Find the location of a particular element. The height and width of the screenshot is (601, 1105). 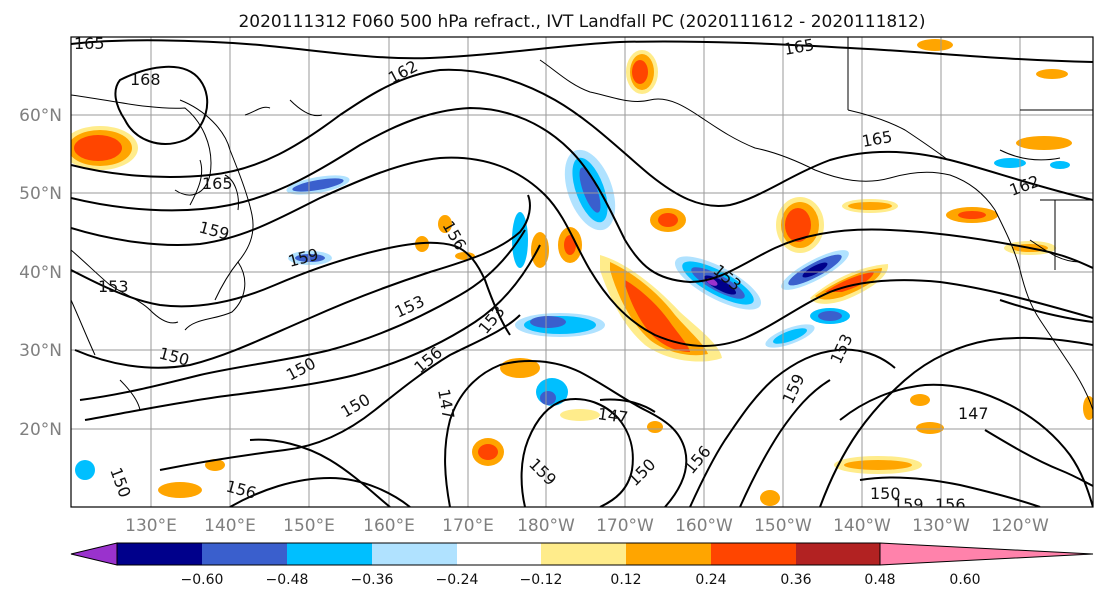

lon-label: 140°E is located at coordinates (230, 526).